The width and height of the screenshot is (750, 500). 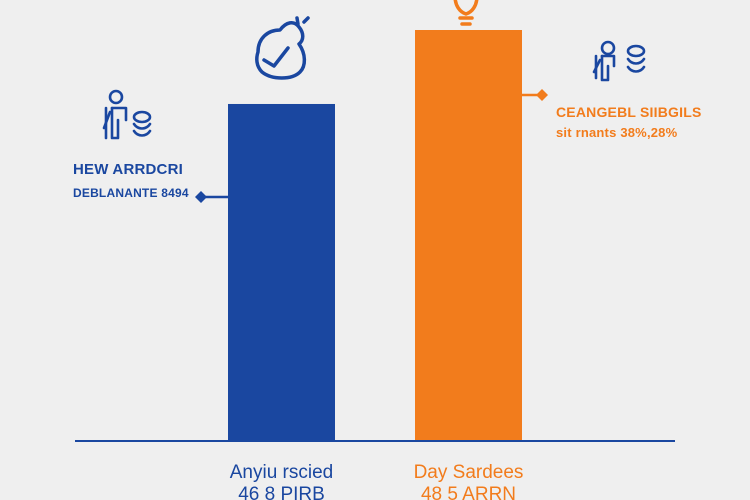 What do you see at coordinates (617, 132) in the screenshot?
I see `right-callout-subtitle: sit rnants 38%,28%` at bounding box center [617, 132].